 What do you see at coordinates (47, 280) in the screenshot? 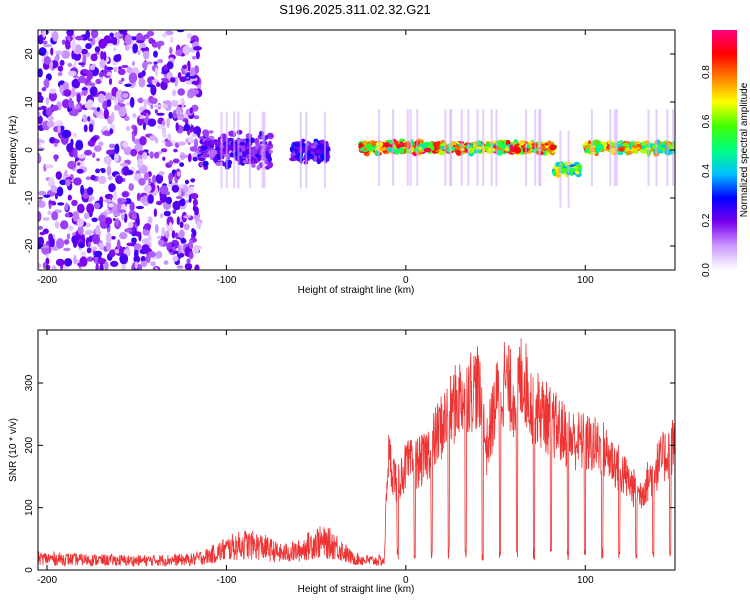
I see `x-tick-label: -200` at bounding box center [47, 280].